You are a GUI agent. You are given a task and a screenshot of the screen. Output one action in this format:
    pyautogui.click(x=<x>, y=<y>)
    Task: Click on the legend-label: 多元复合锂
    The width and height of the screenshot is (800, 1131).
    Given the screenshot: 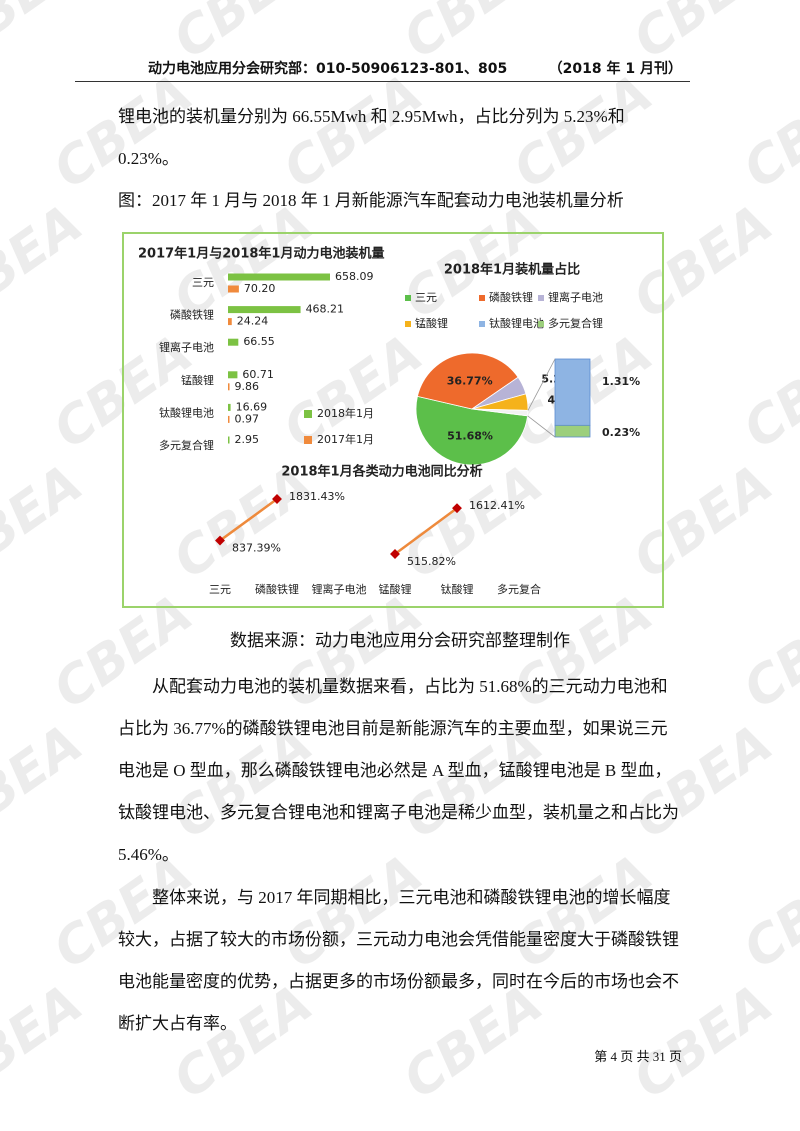 What is the action you would take?
    pyautogui.click(x=575, y=323)
    